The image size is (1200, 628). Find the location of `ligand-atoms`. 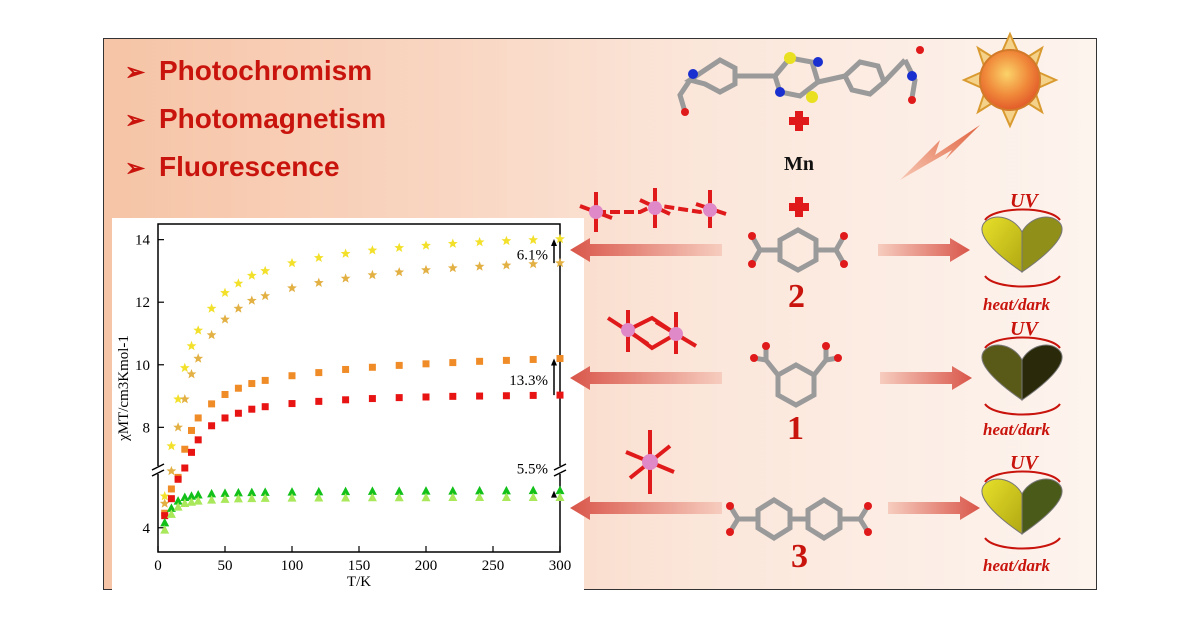

ligand-atoms is located at coordinates (802, 81).